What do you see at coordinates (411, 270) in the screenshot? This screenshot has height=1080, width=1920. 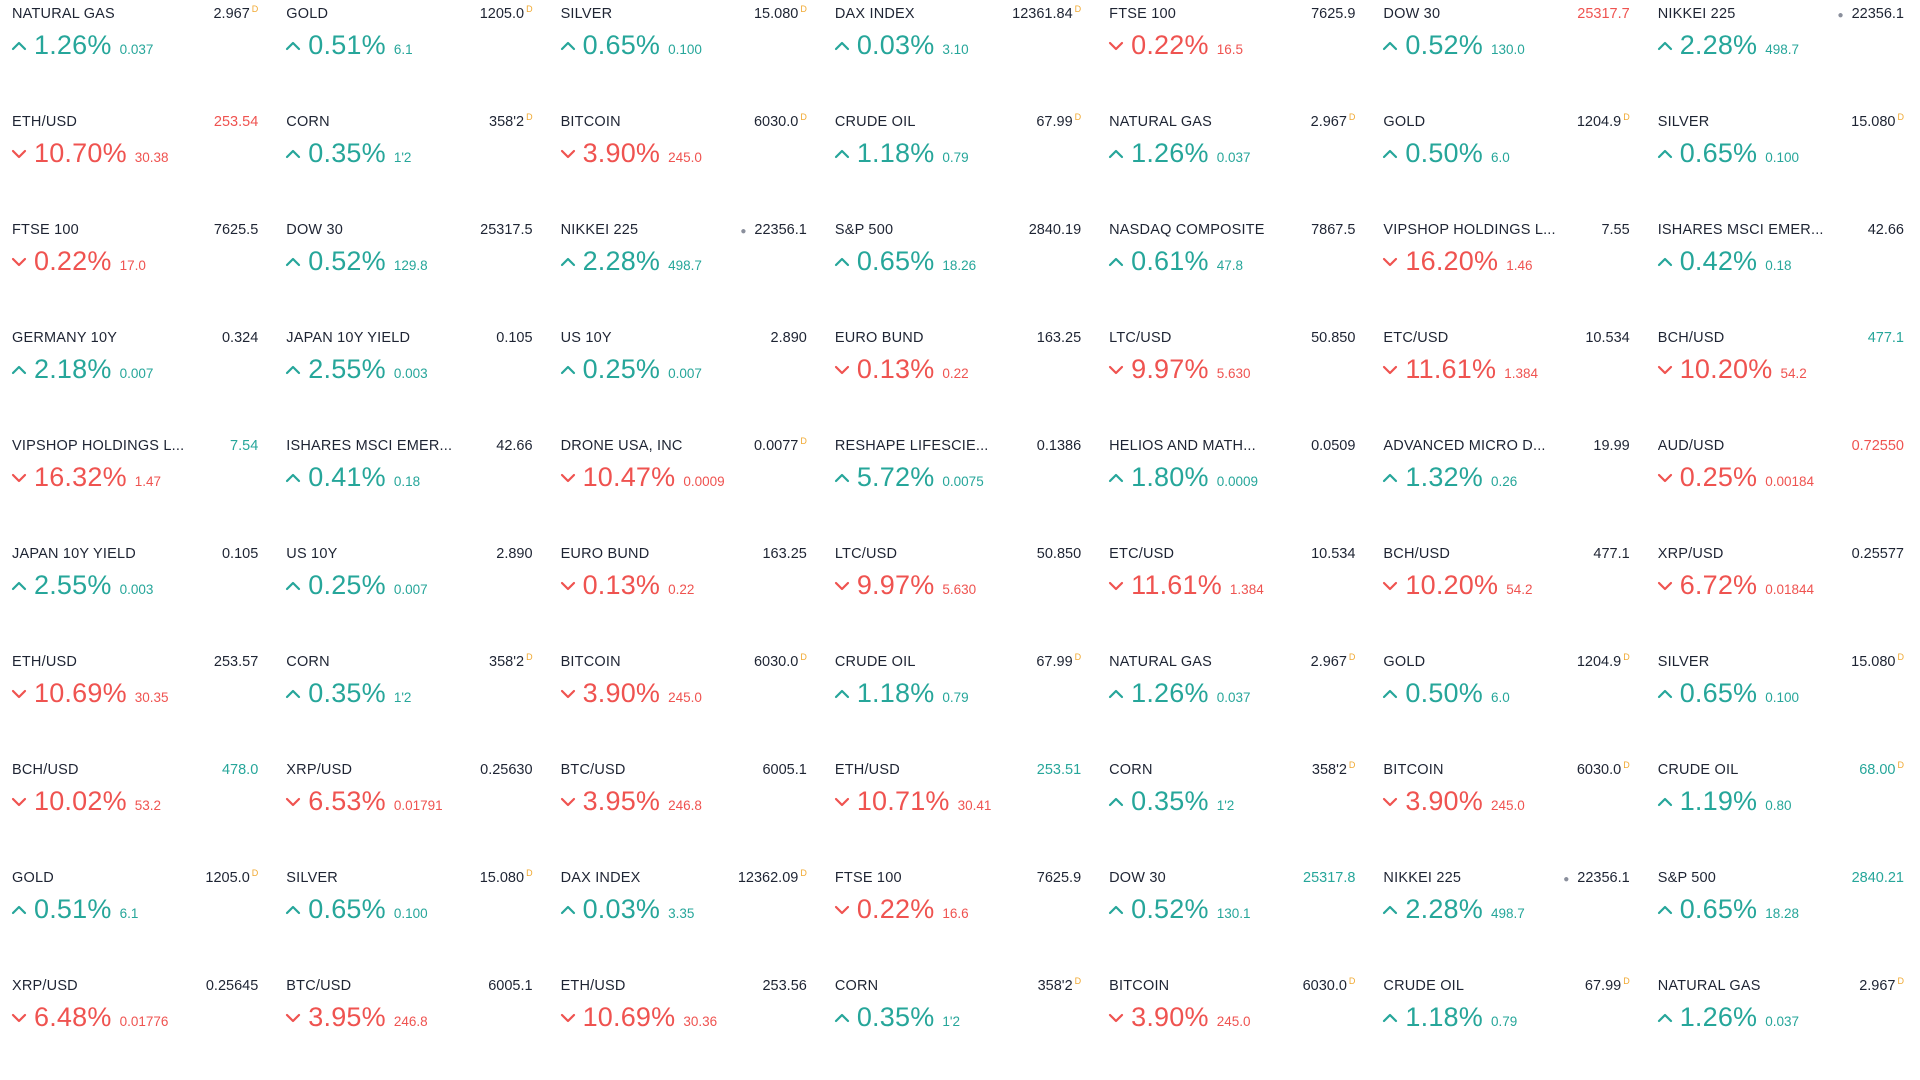 I see `ticker-tile: DOW 30 25317.5 0.52% 129.8` at bounding box center [411, 270].